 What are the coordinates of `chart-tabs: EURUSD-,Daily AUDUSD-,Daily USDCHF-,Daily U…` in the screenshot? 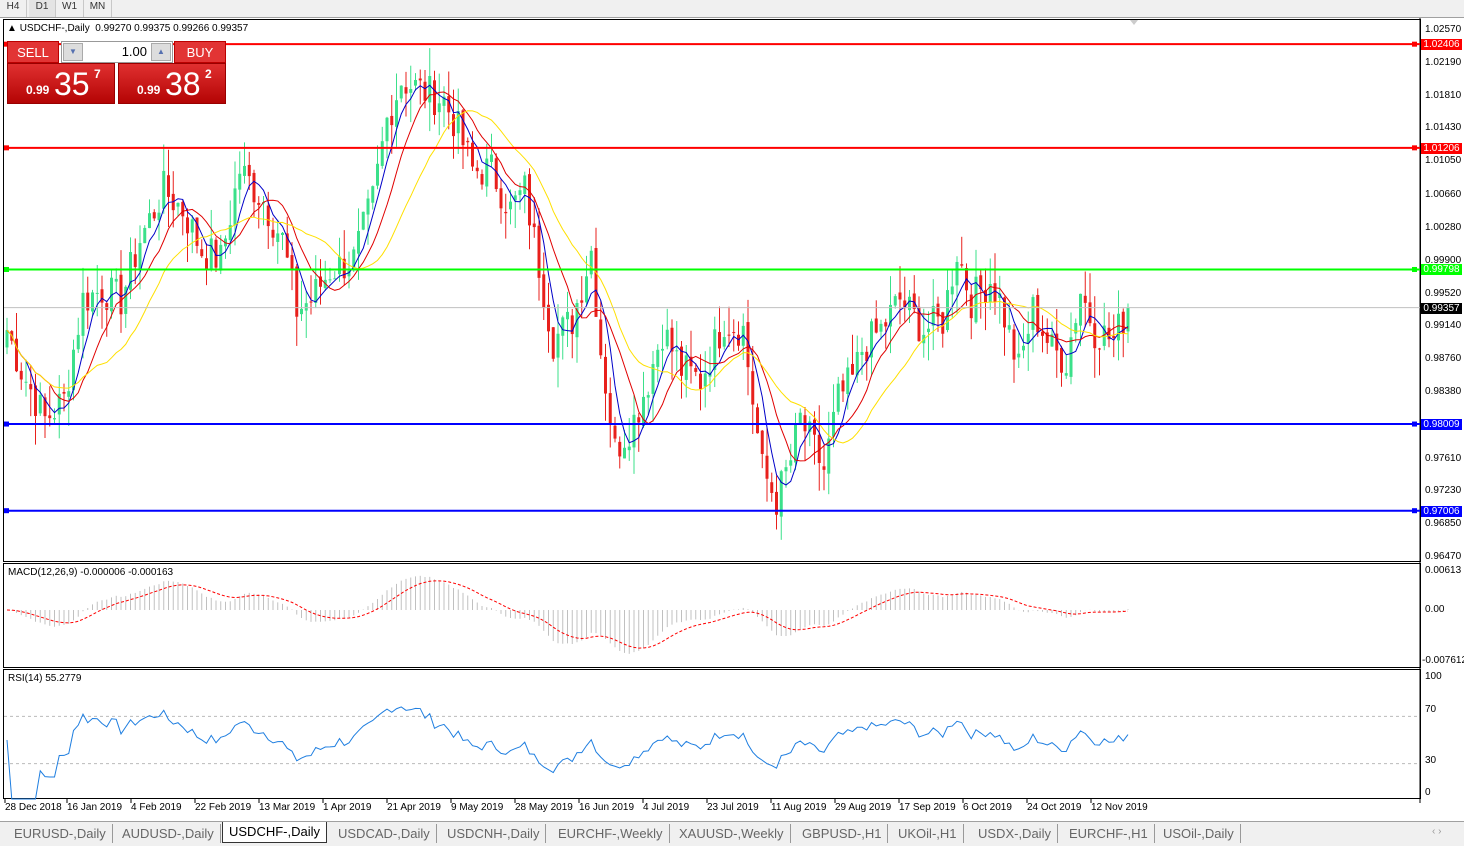 It's located at (732, 833).